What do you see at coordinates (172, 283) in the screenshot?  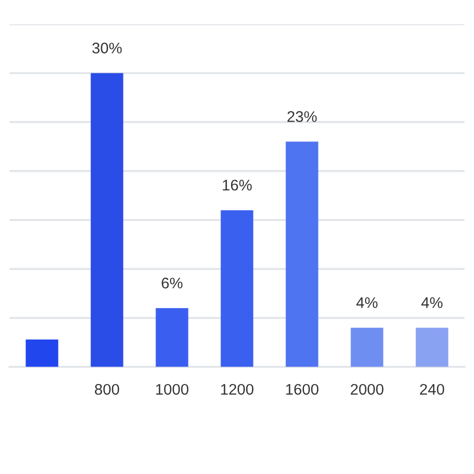 I see `data-label: 6%` at bounding box center [172, 283].